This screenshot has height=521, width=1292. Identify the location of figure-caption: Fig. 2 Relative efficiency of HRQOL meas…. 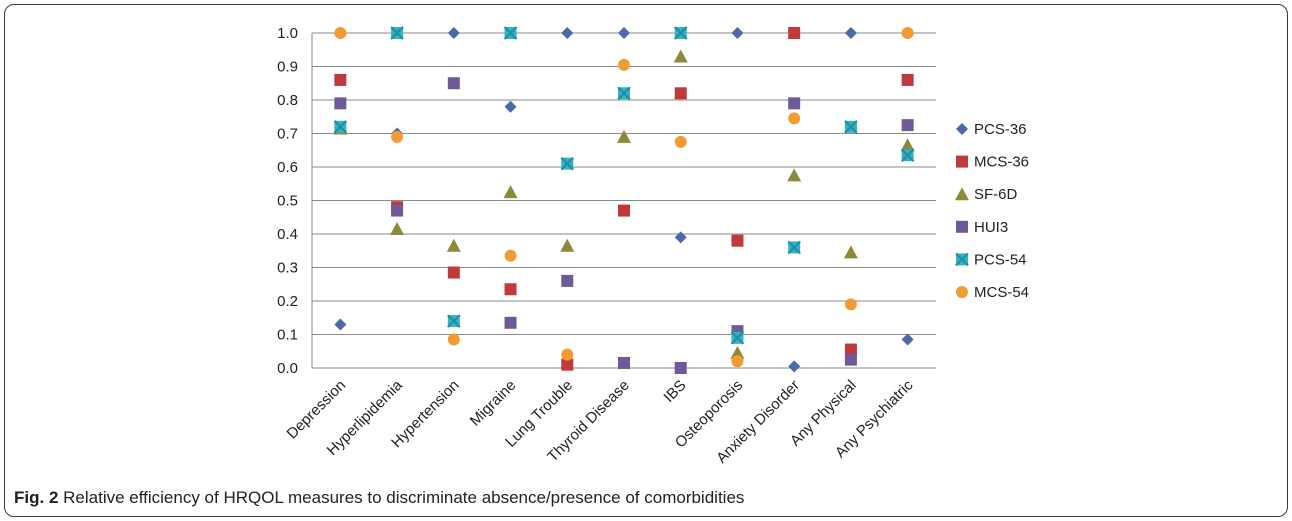
(379, 498).